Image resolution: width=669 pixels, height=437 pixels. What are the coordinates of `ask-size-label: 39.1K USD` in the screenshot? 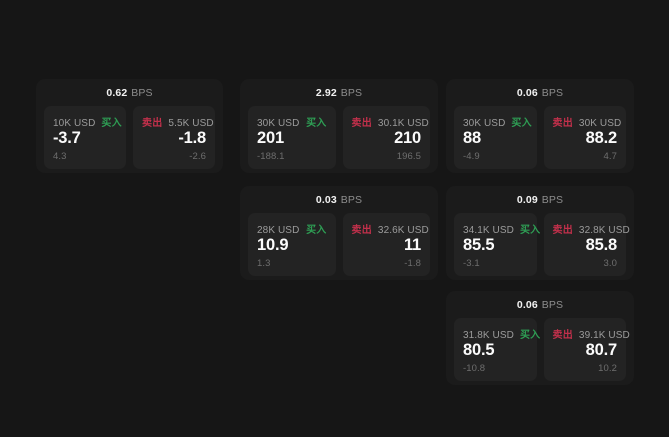 It's located at (604, 335).